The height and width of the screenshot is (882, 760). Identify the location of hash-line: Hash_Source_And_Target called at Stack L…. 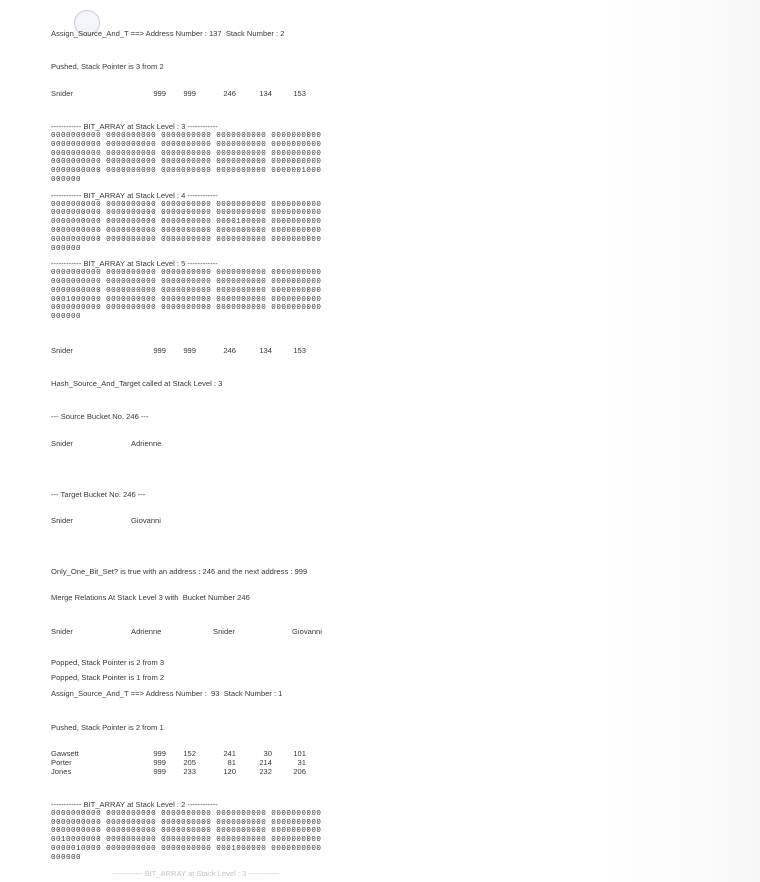
(137, 383).